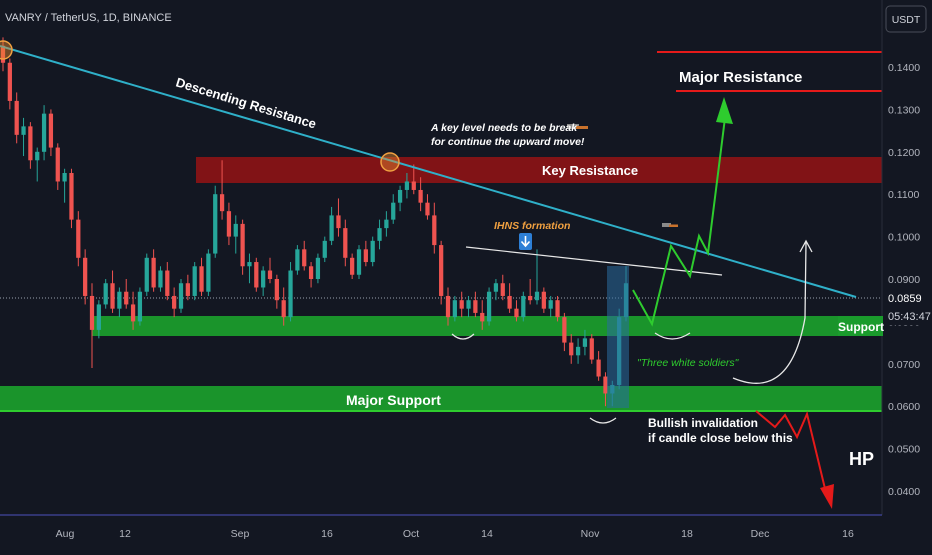 The width and height of the screenshot is (932, 555). What do you see at coordinates (88, 18) in the screenshot?
I see `symbol-title: VANRY / TetherUS, 1D, BINANCE` at bounding box center [88, 18].